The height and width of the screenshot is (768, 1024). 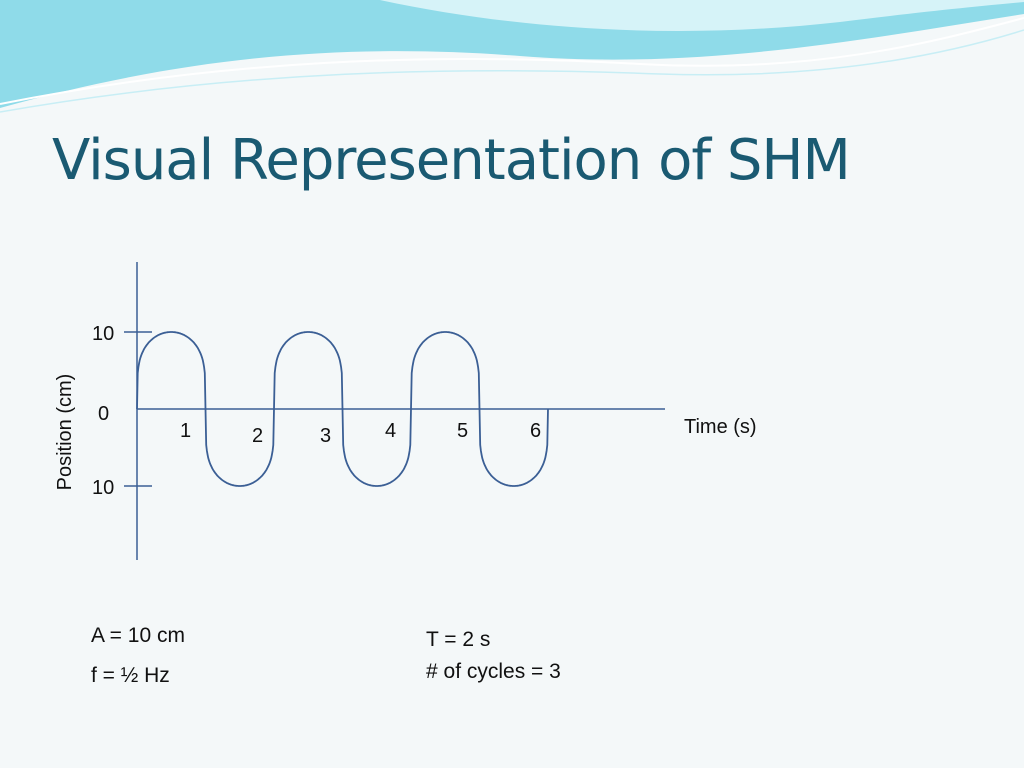 What do you see at coordinates (65, 432) in the screenshot?
I see `y-axis-label: Position (cm)` at bounding box center [65, 432].